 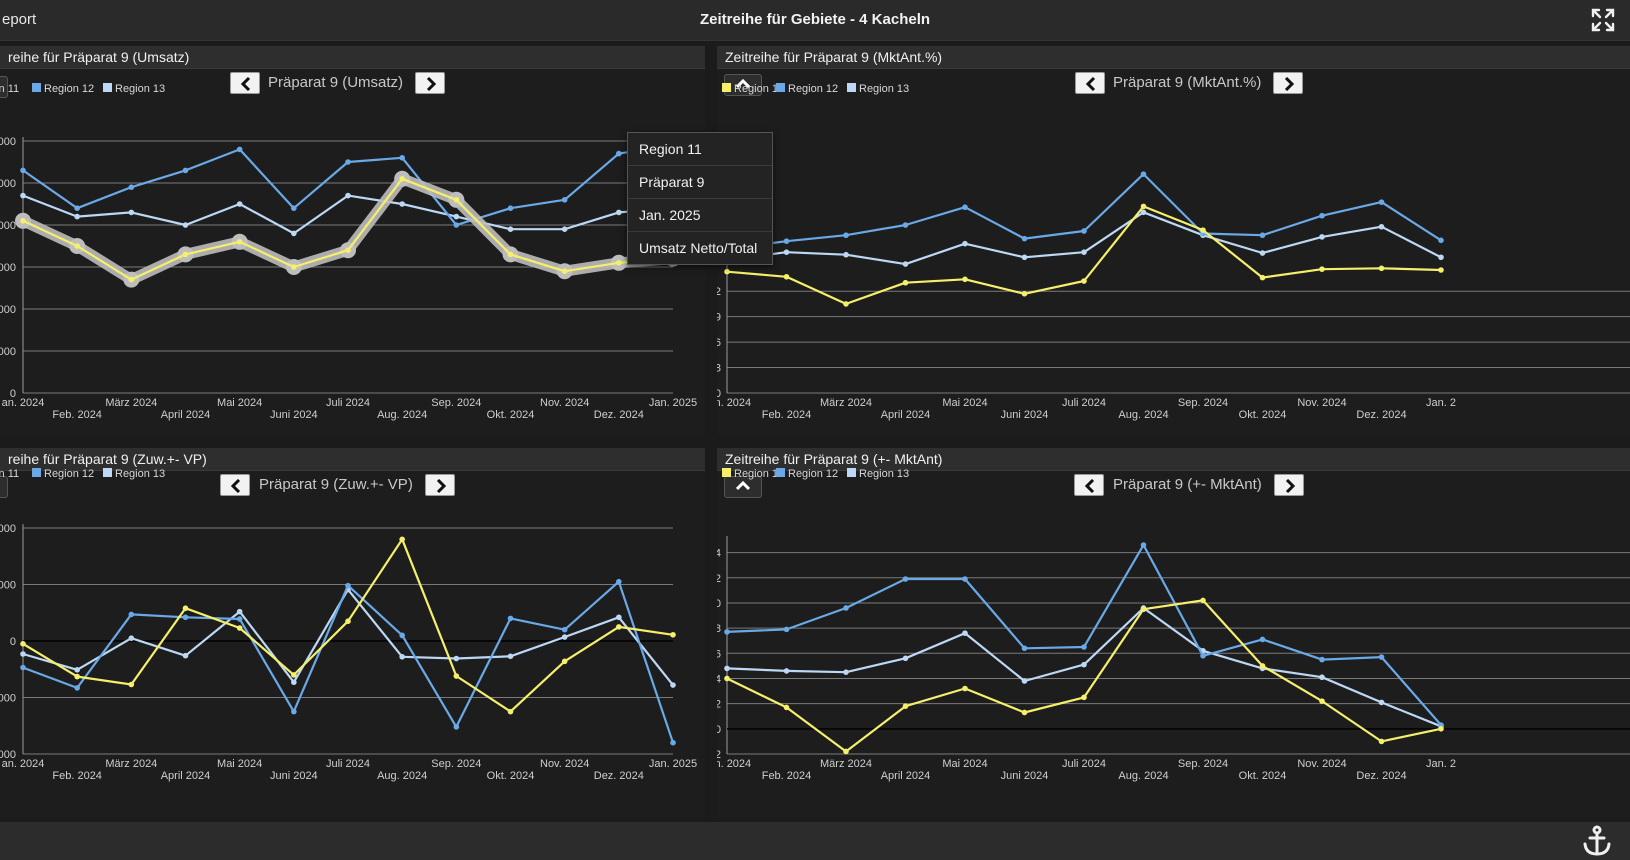 I want to click on x-tick-label: Jan. 2025, so click(x=673, y=764).